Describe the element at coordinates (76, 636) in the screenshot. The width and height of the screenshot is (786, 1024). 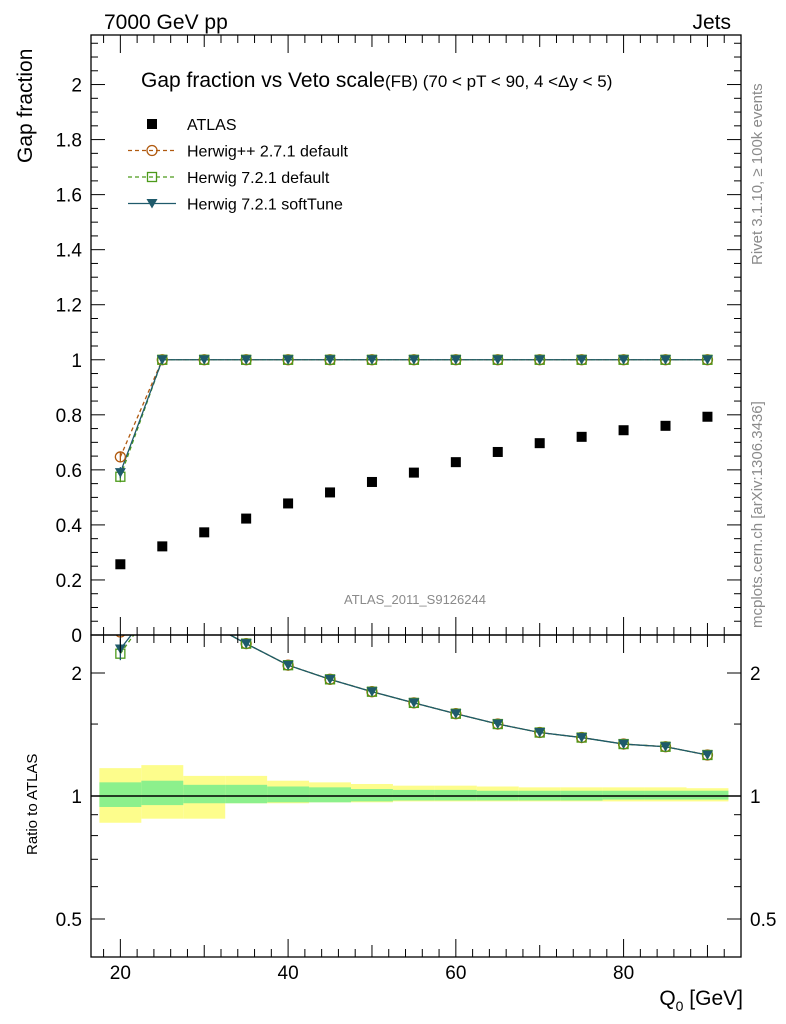
I see `main-y-tick-label: 0` at that location.